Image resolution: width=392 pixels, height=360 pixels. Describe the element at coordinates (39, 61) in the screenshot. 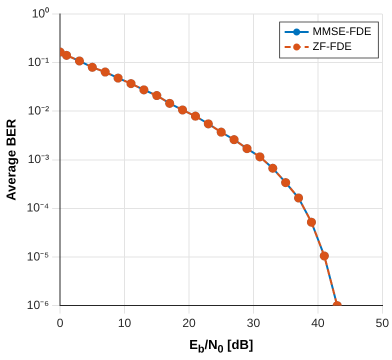

I see `y-tick-label: 10⁻¹` at that location.